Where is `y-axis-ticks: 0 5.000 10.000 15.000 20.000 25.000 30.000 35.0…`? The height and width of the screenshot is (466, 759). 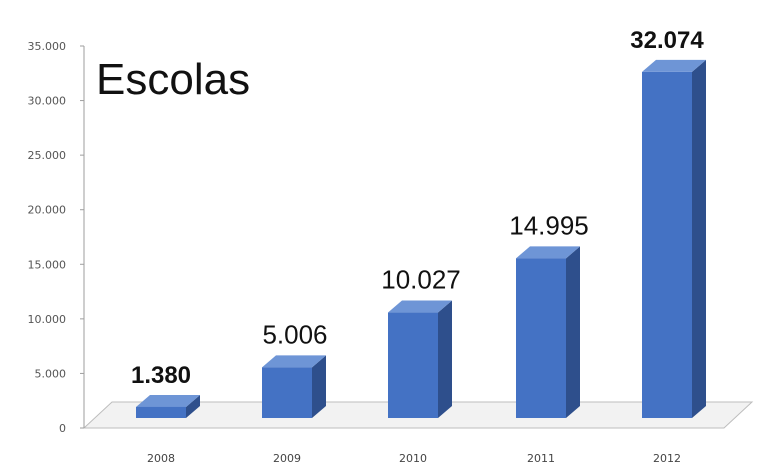
y-axis-ticks: 0 5.000 10.000 15.000 20.000 25.000 30.000 35.0… is located at coordinates (56, 237).